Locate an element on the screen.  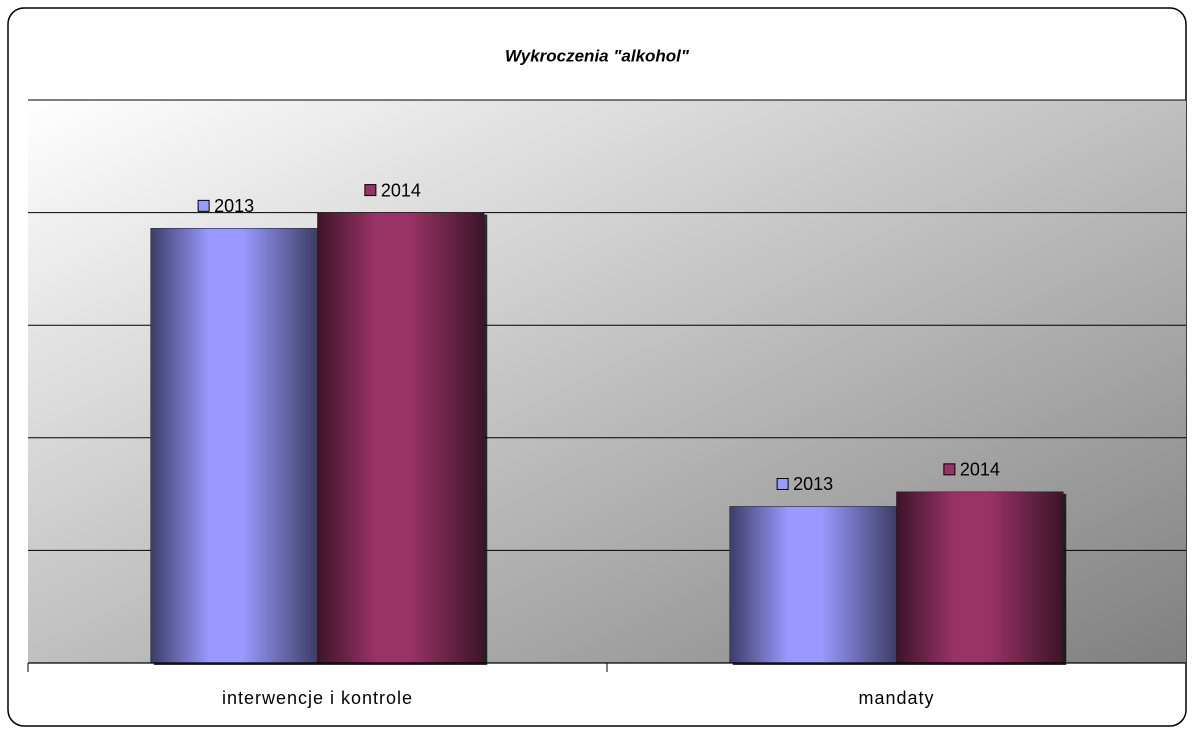
x-tick-label: mandaty is located at coordinates (896, 698).